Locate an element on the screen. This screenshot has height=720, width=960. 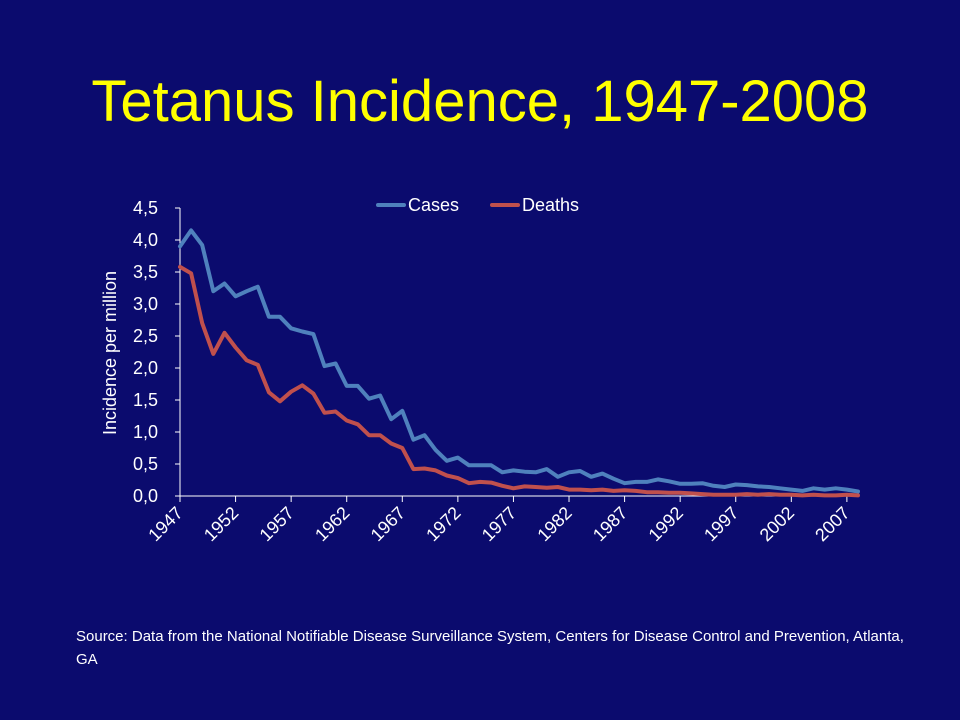
x-tick-label: 1952 is located at coordinates (221, 524).